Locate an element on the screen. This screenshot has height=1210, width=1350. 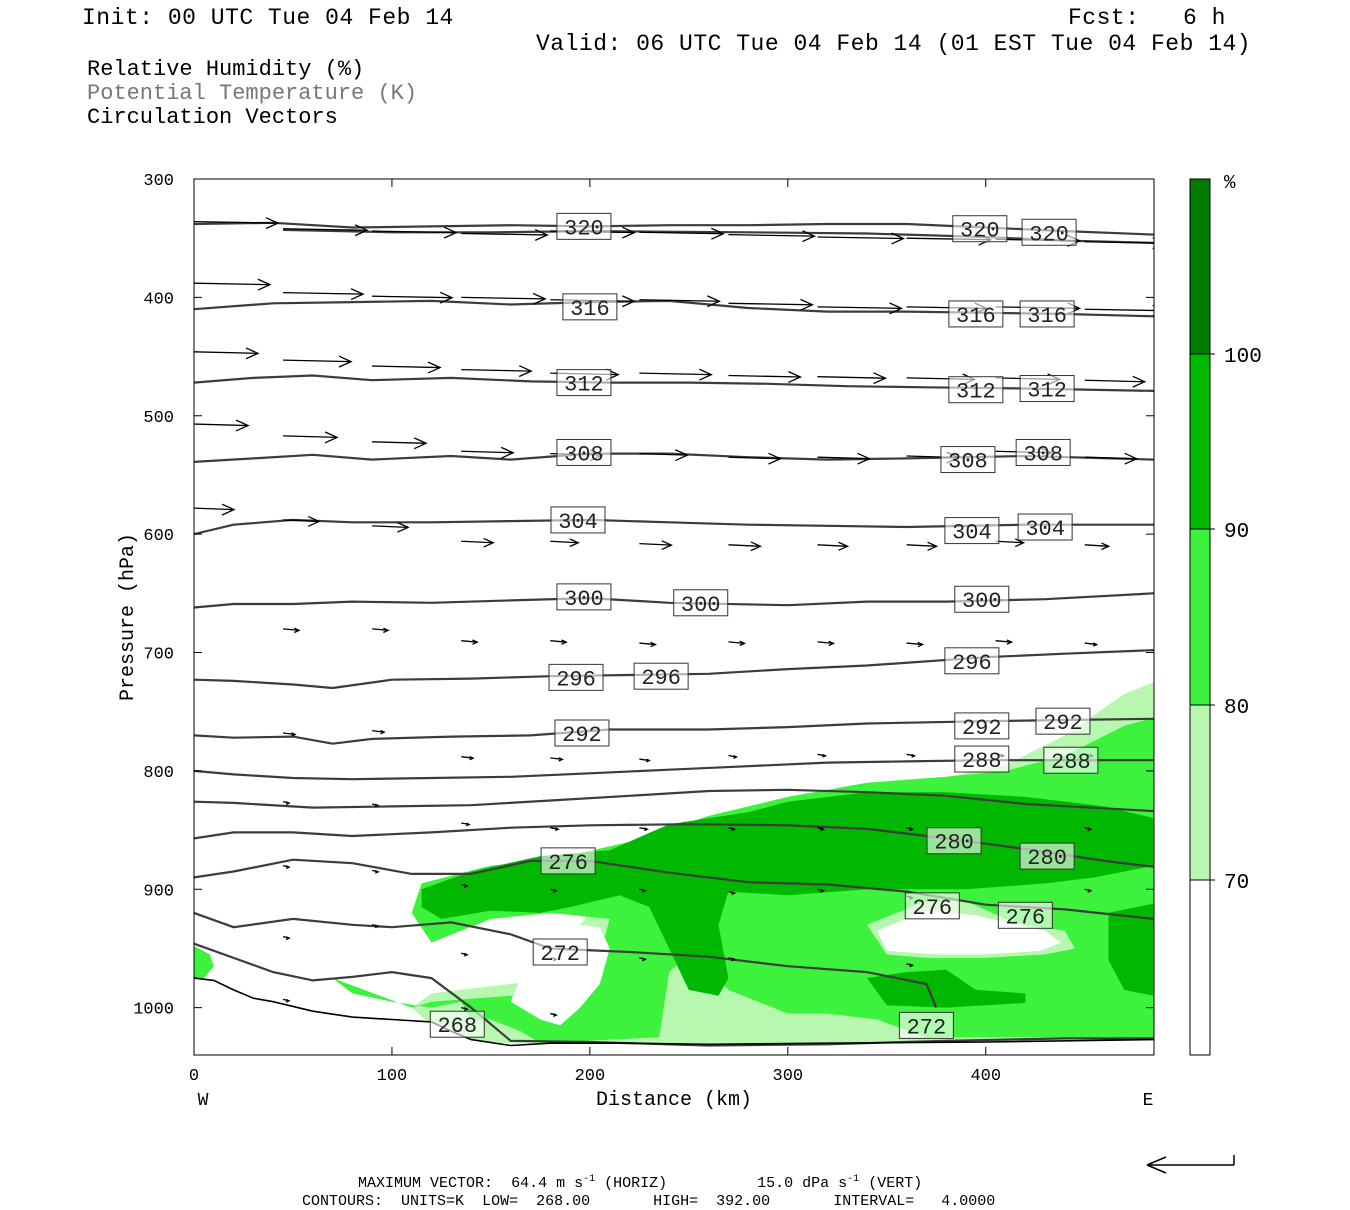
theta-label: 320 is located at coordinates (584, 226).